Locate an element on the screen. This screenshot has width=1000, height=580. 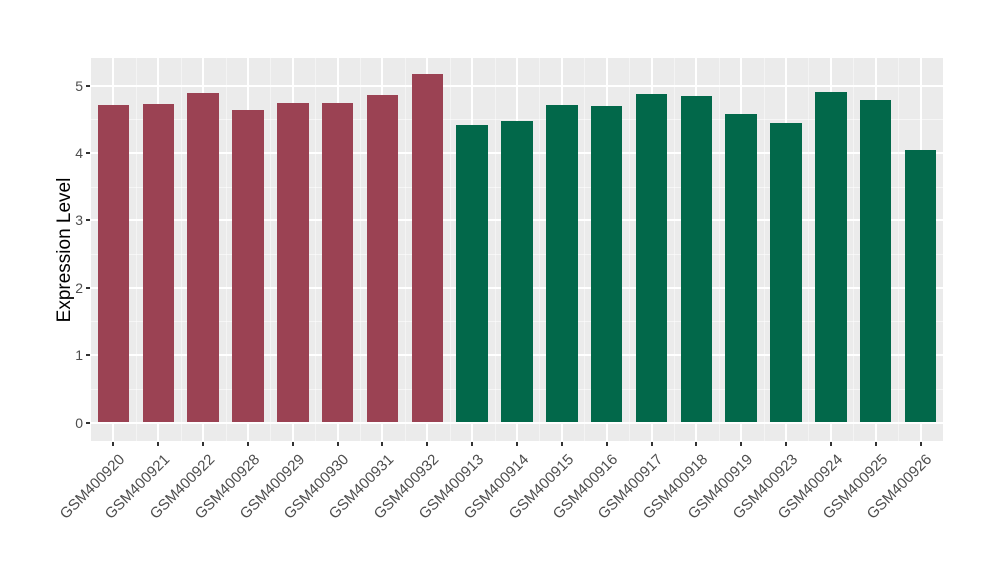
y-axis-title: Expression Level is located at coordinates (64, 250).